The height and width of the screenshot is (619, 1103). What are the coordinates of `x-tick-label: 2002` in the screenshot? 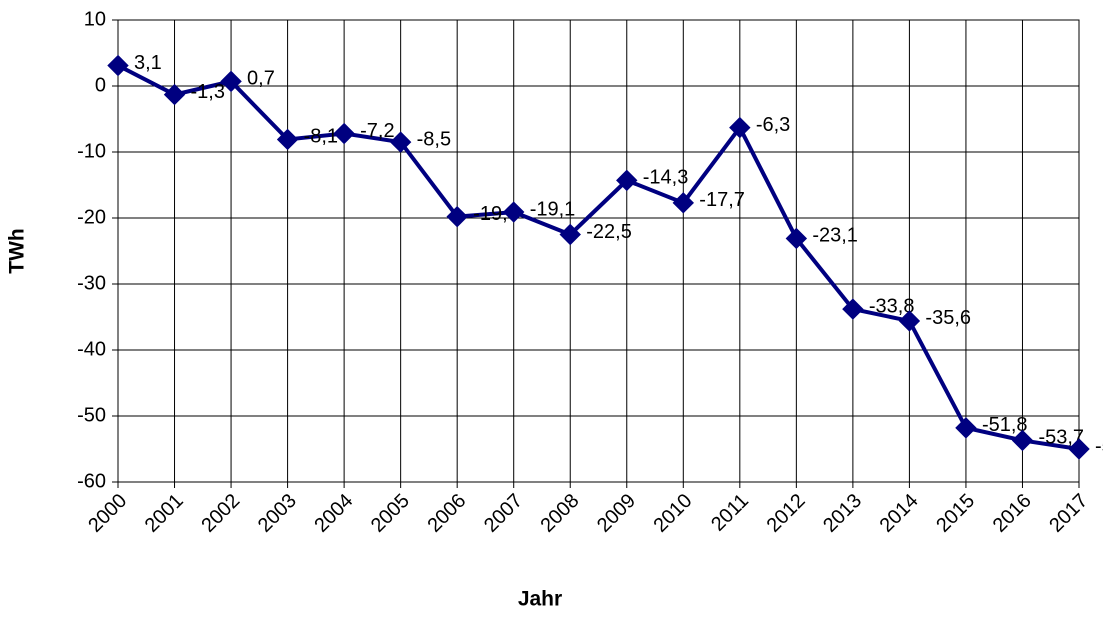 It's located at (220, 513).